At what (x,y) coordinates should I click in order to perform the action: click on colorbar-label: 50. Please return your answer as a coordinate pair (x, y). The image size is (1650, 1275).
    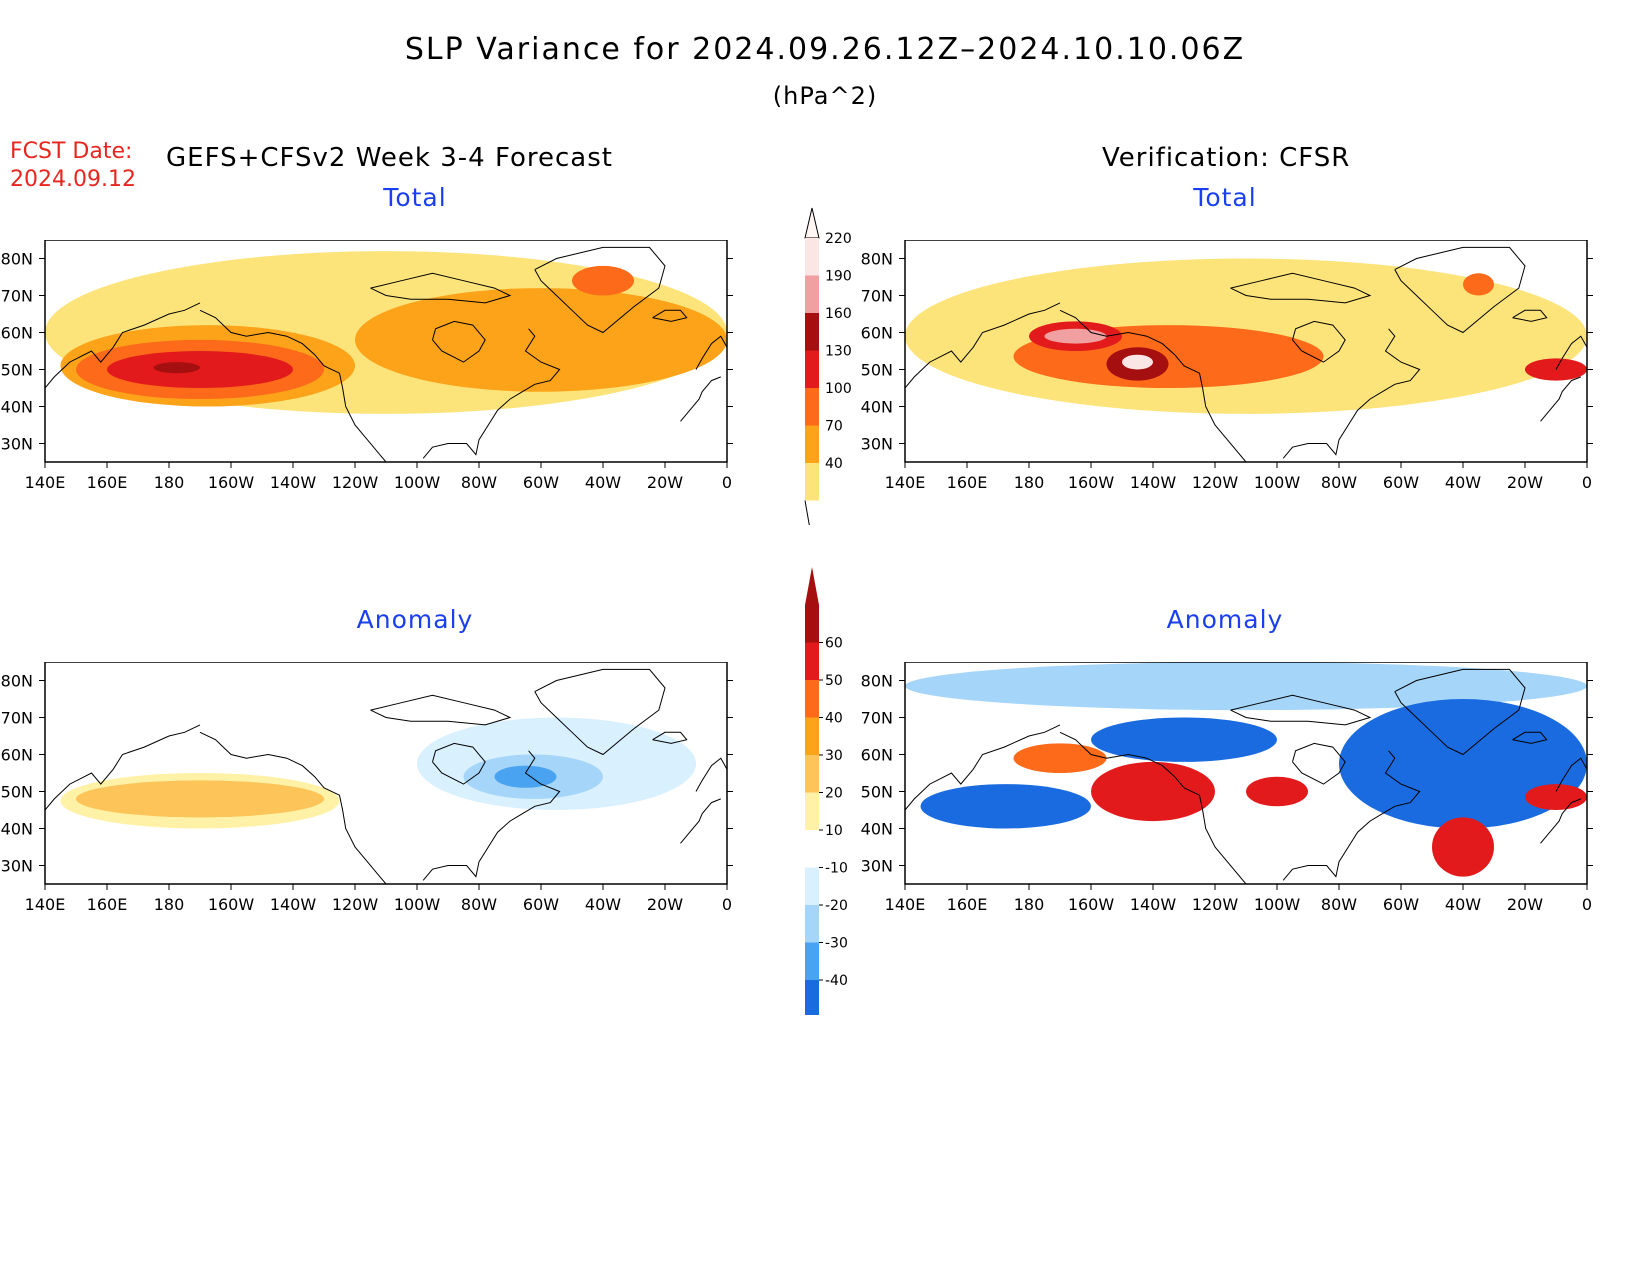
    Looking at the image, I should click on (834, 681).